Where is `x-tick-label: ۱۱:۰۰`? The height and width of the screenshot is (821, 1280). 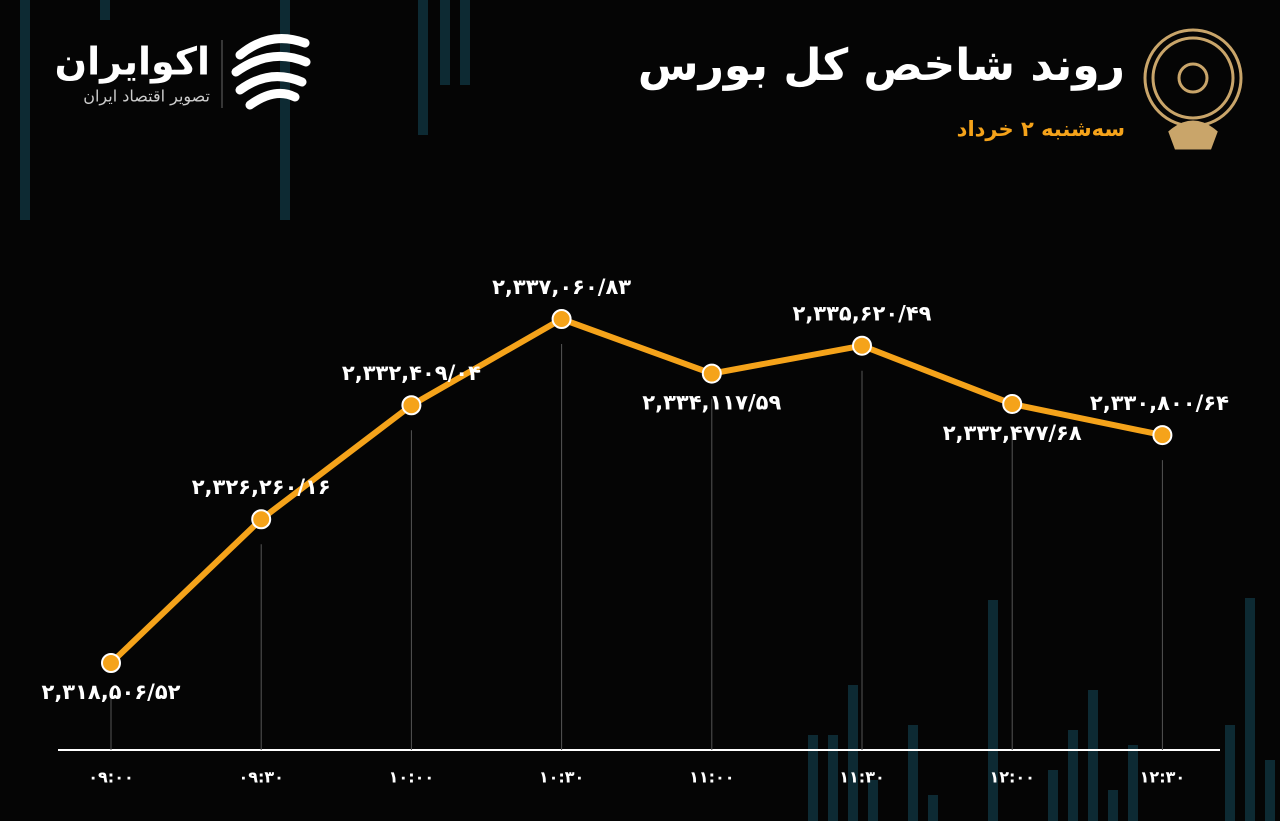 x-tick-label: ۱۱:۰۰ is located at coordinates (711, 777).